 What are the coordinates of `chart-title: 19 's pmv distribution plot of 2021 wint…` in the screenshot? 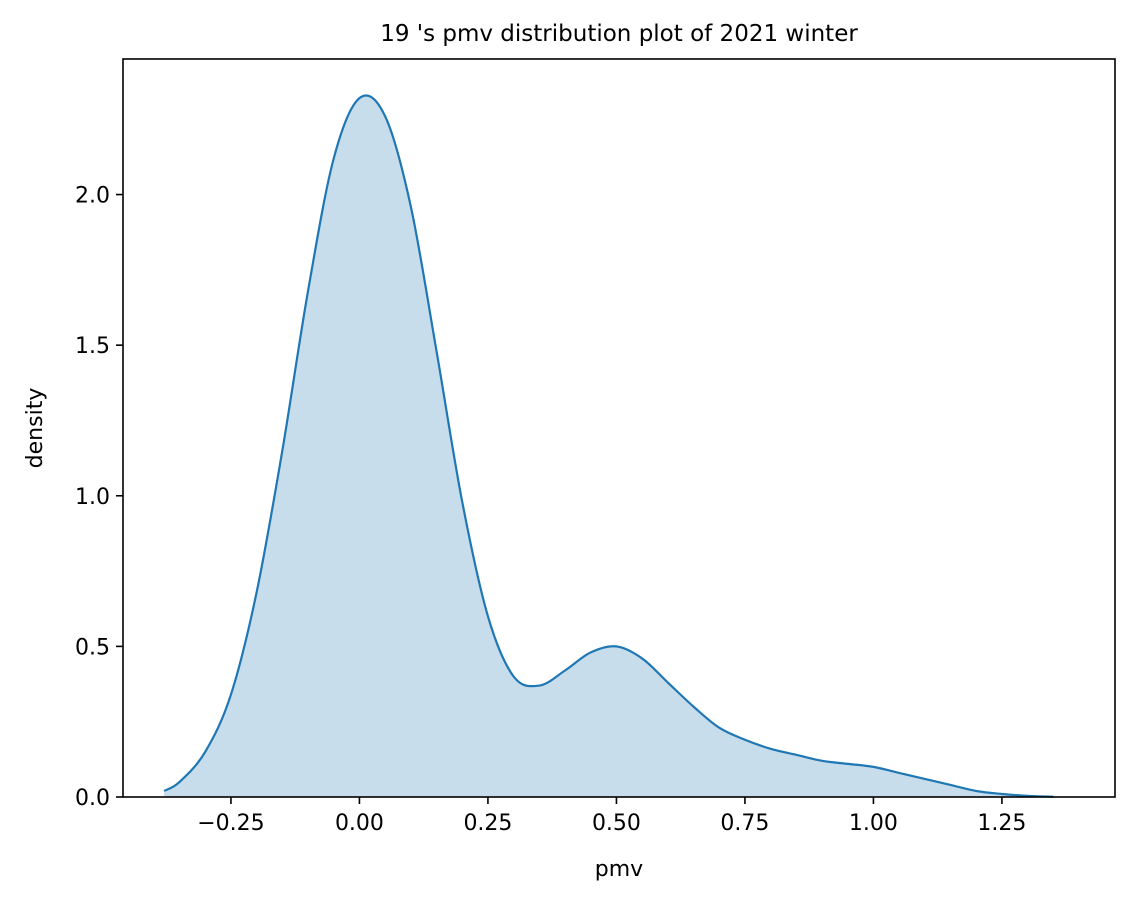 It's located at (619, 34).